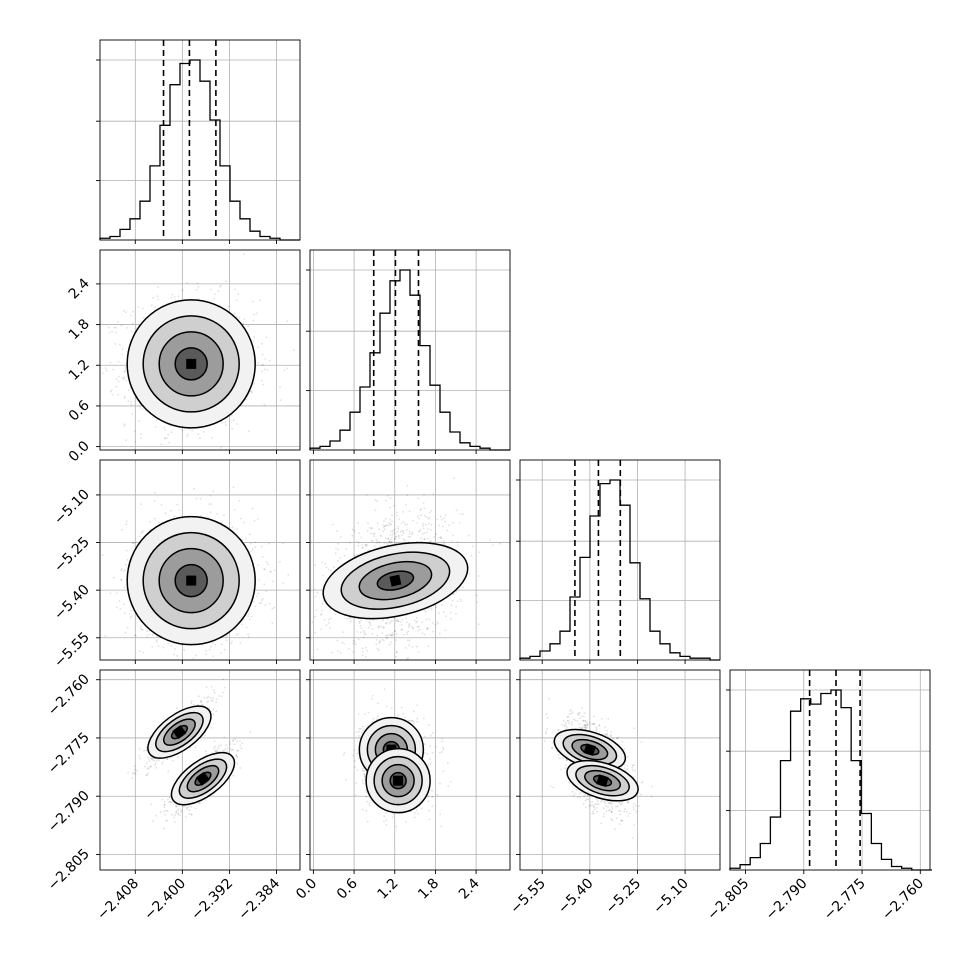 The width and height of the screenshot is (970, 970). I want to click on ytick-label: −5.25, so click(72, 555).